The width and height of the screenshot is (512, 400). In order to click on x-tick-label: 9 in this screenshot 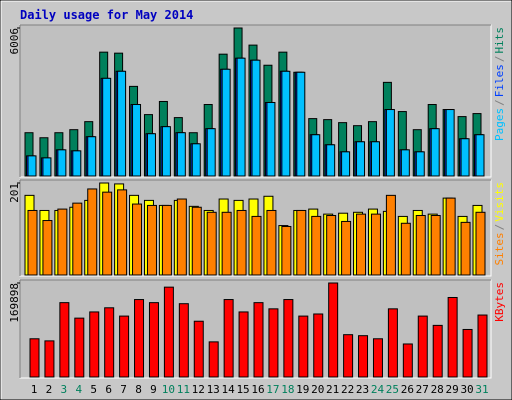, I will do `click(153, 389)`.